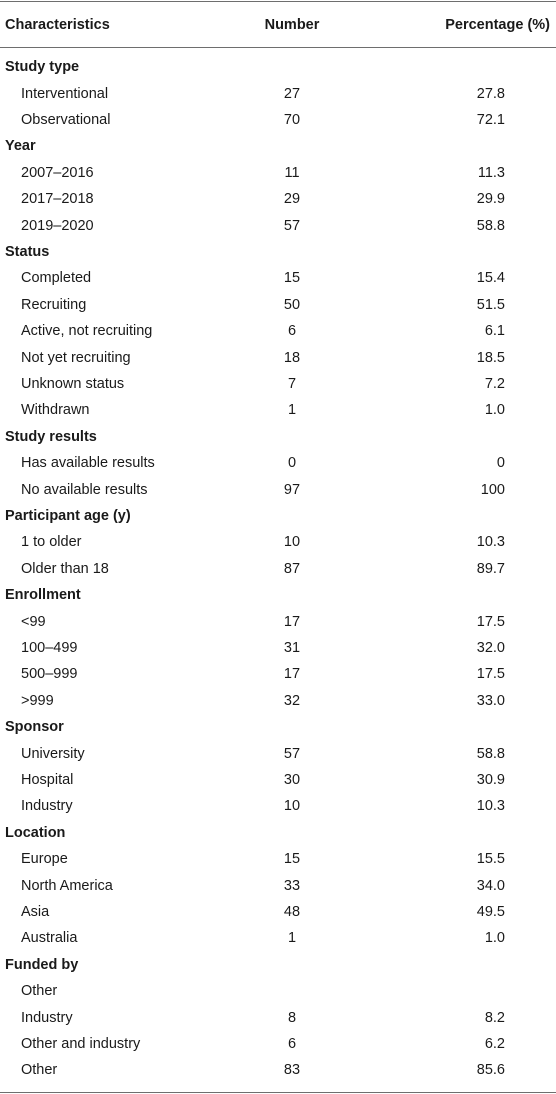 Image resolution: width=556 pixels, height=1094 pixels. Describe the element at coordinates (53, 753) in the screenshot. I see `row-label: University` at that location.